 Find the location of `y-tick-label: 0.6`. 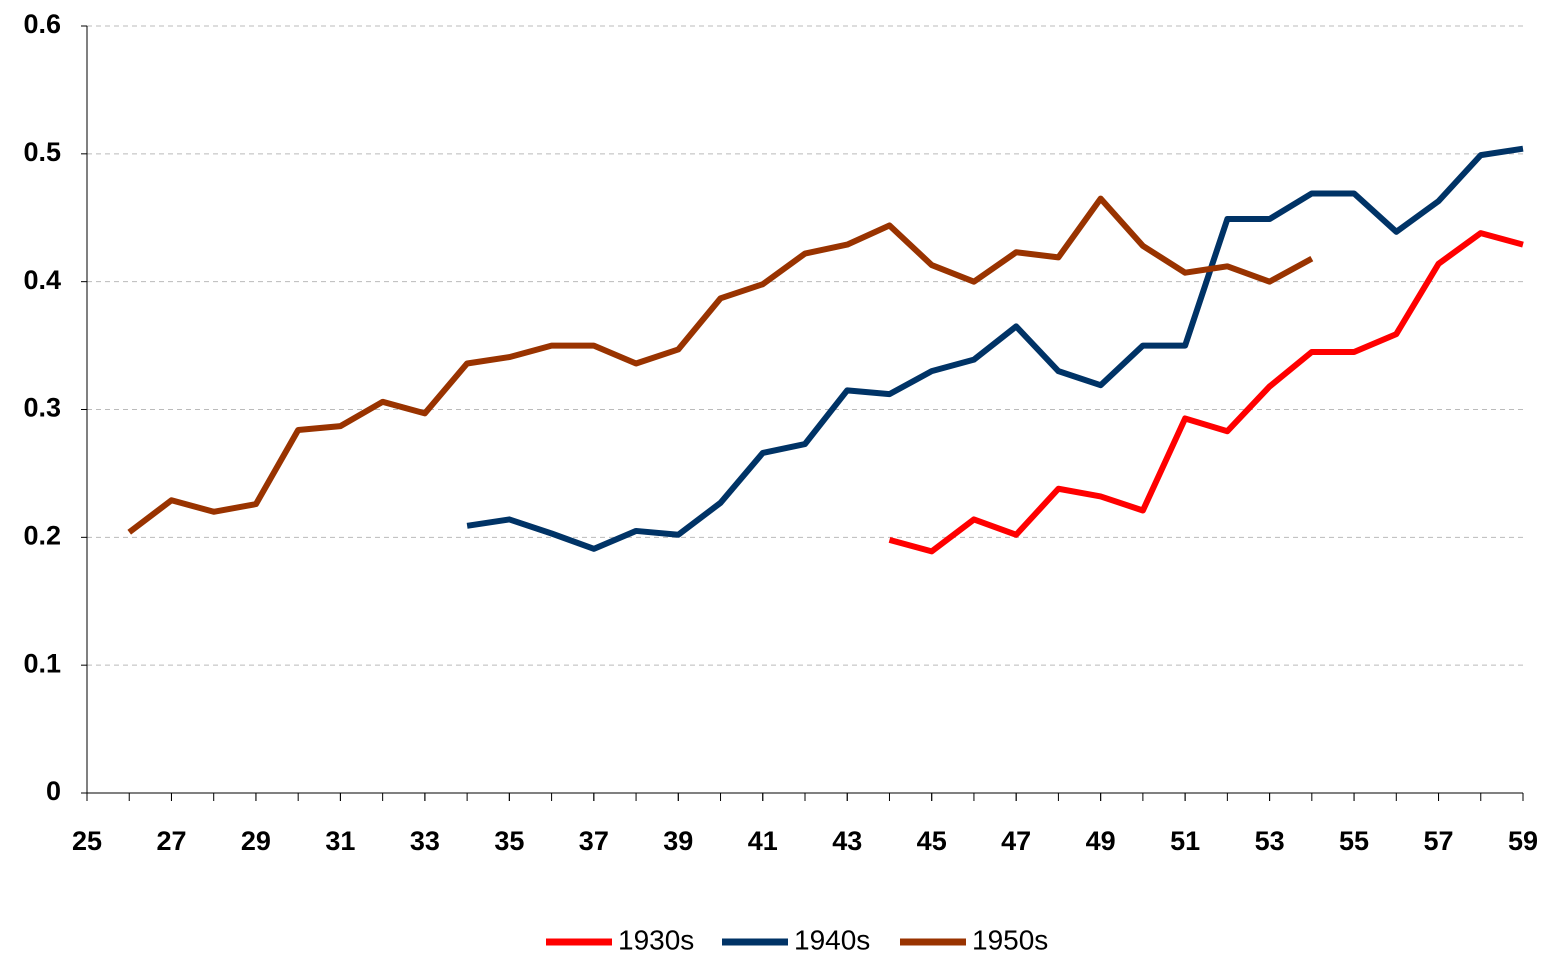

y-tick-label: 0.6 is located at coordinates (42, 24).